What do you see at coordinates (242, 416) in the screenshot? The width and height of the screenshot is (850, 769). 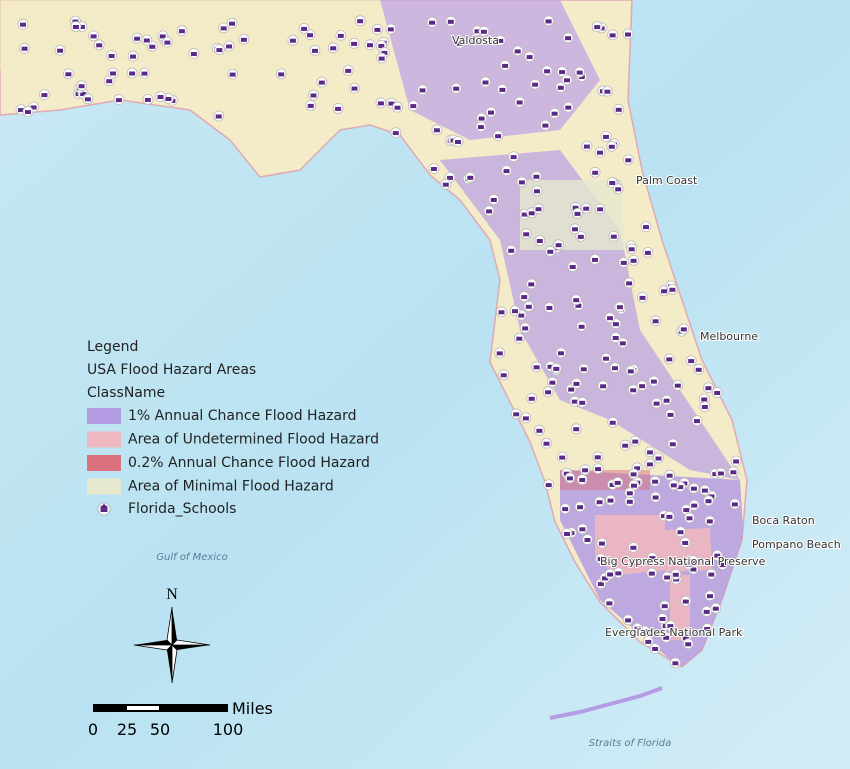 I see `legend-label: 1% Annual Chance Flood Hazard` at bounding box center [242, 416].